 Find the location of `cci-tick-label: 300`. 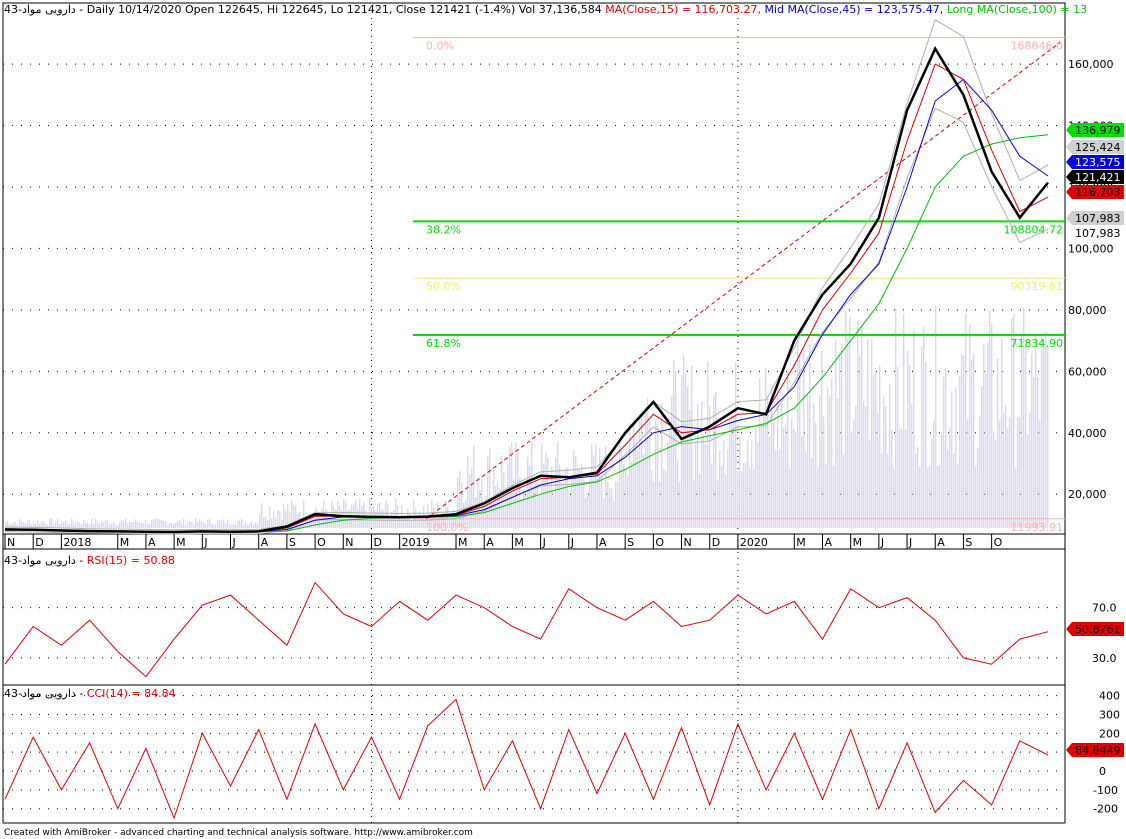

cci-tick-label: 300 is located at coordinates (1109, 714).